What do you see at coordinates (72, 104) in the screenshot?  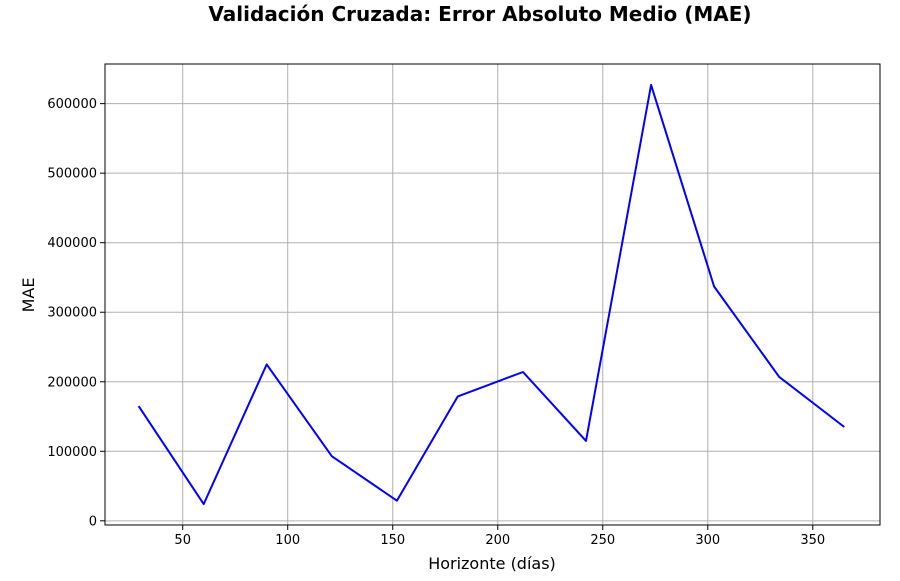 I see `y-tick-label: 600000` at bounding box center [72, 104].